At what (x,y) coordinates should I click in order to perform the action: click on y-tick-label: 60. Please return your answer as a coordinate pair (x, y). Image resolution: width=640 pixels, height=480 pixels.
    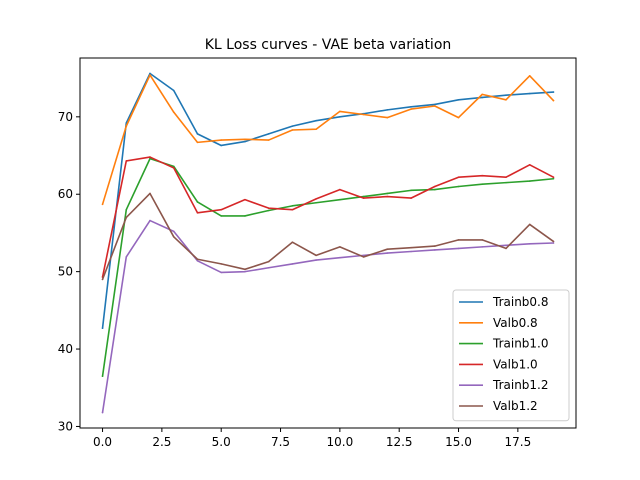
    Looking at the image, I should click on (65, 194).